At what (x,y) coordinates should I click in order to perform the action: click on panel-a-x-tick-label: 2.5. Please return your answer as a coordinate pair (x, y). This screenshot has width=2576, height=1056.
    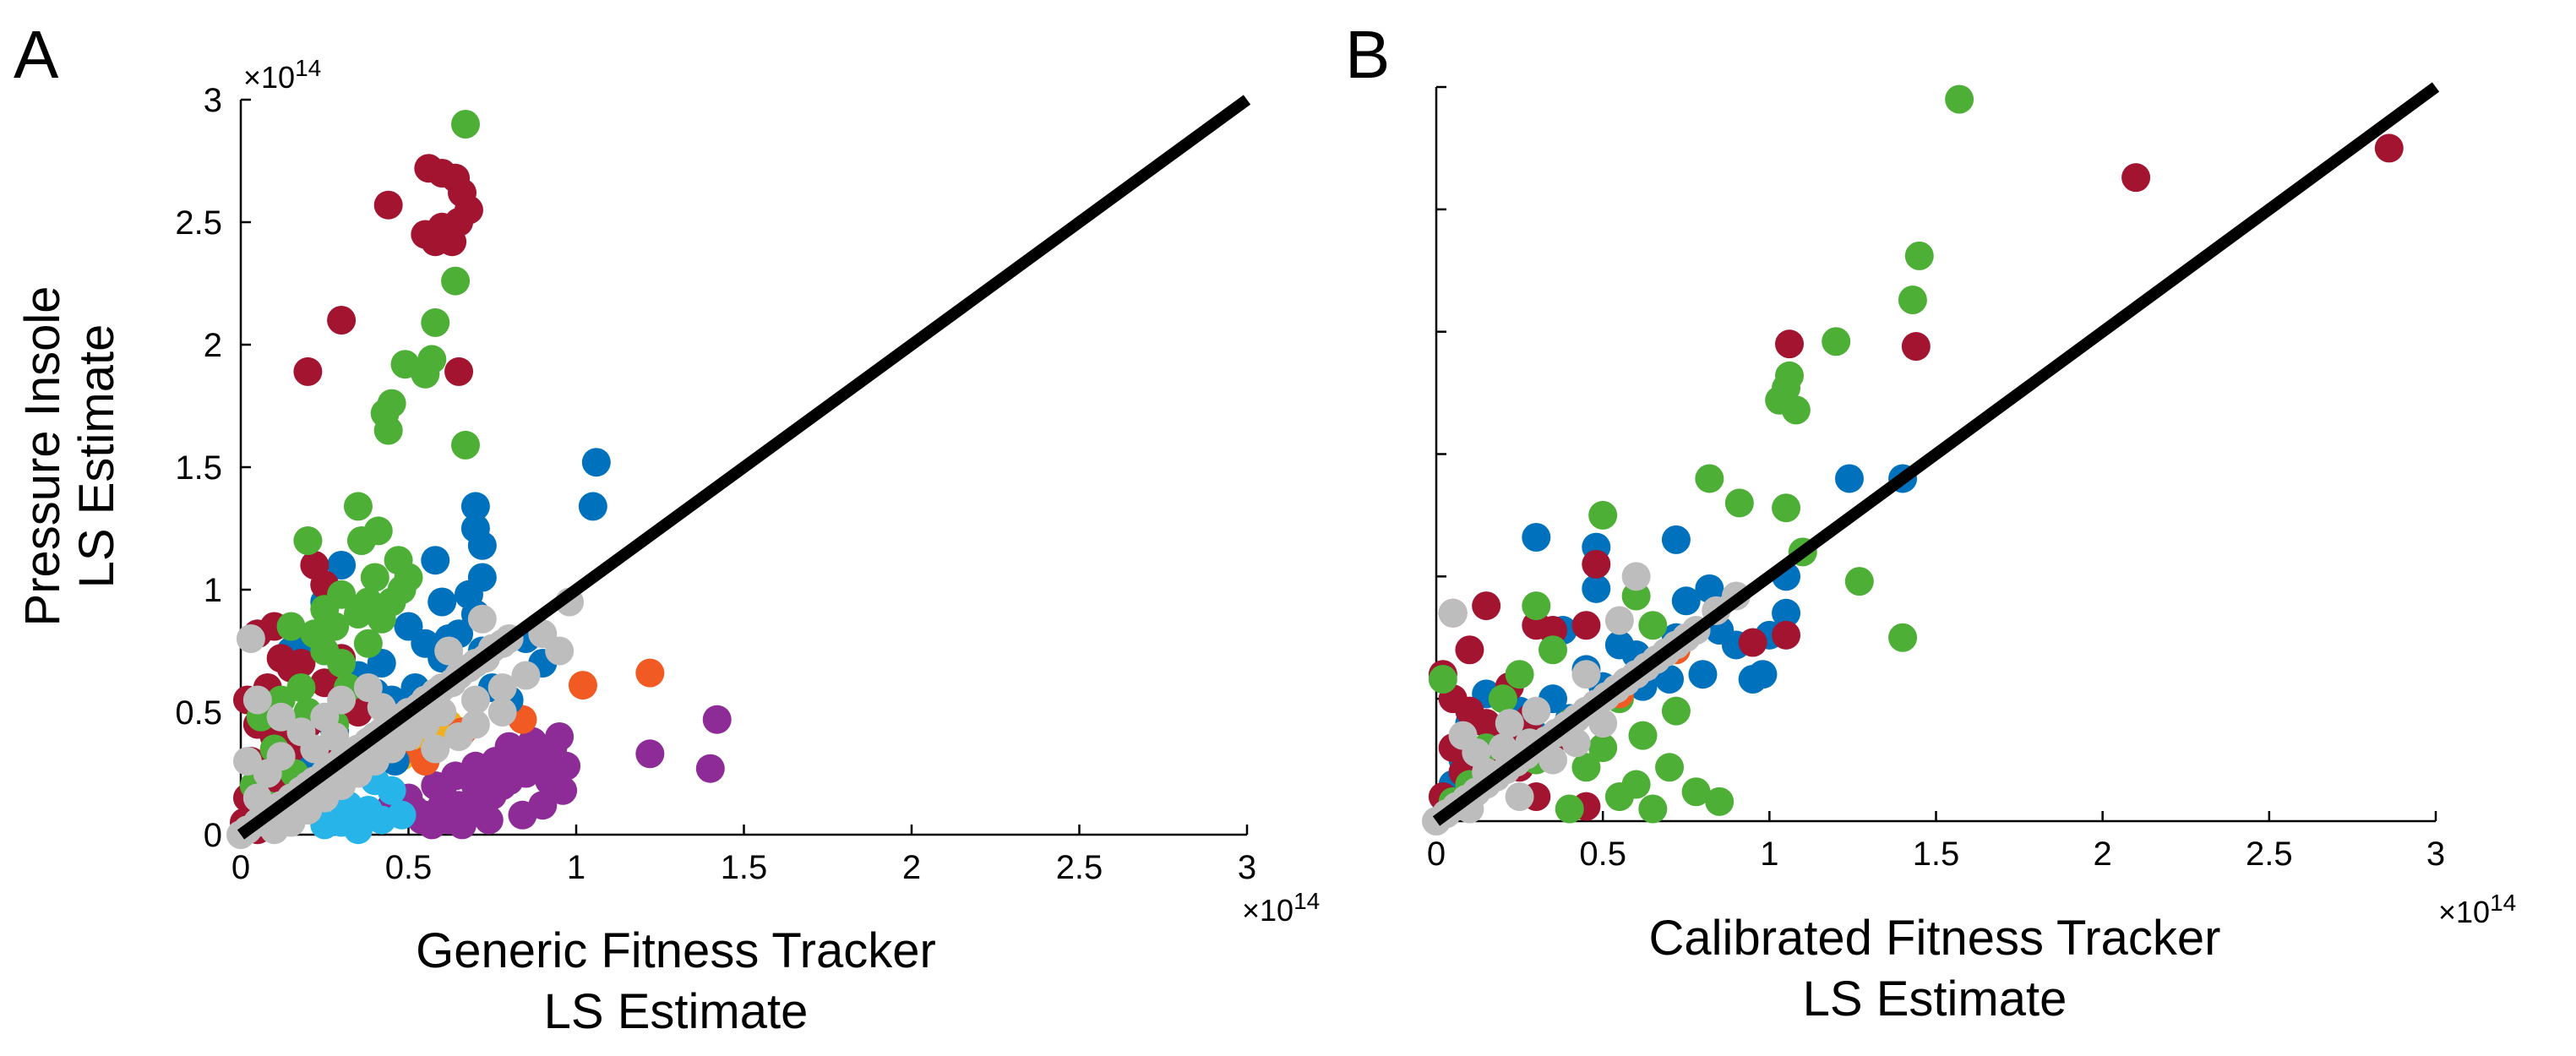
    Looking at the image, I should click on (1079, 867).